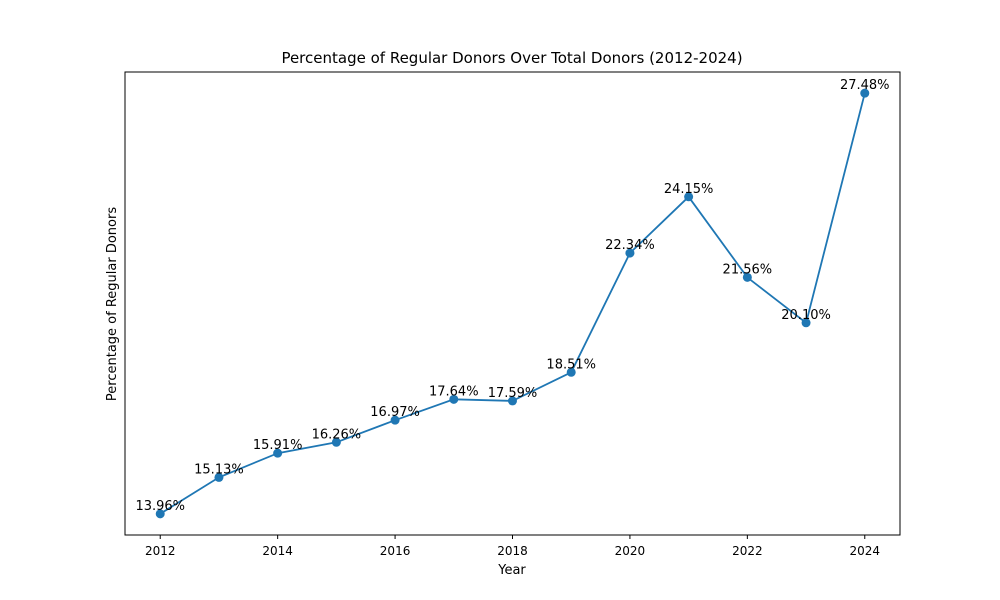 The height and width of the screenshot is (600, 1000). What do you see at coordinates (160, 551) in the screenshot?
I see `x-tick-label: 2012` at bounding box center [160, 551].